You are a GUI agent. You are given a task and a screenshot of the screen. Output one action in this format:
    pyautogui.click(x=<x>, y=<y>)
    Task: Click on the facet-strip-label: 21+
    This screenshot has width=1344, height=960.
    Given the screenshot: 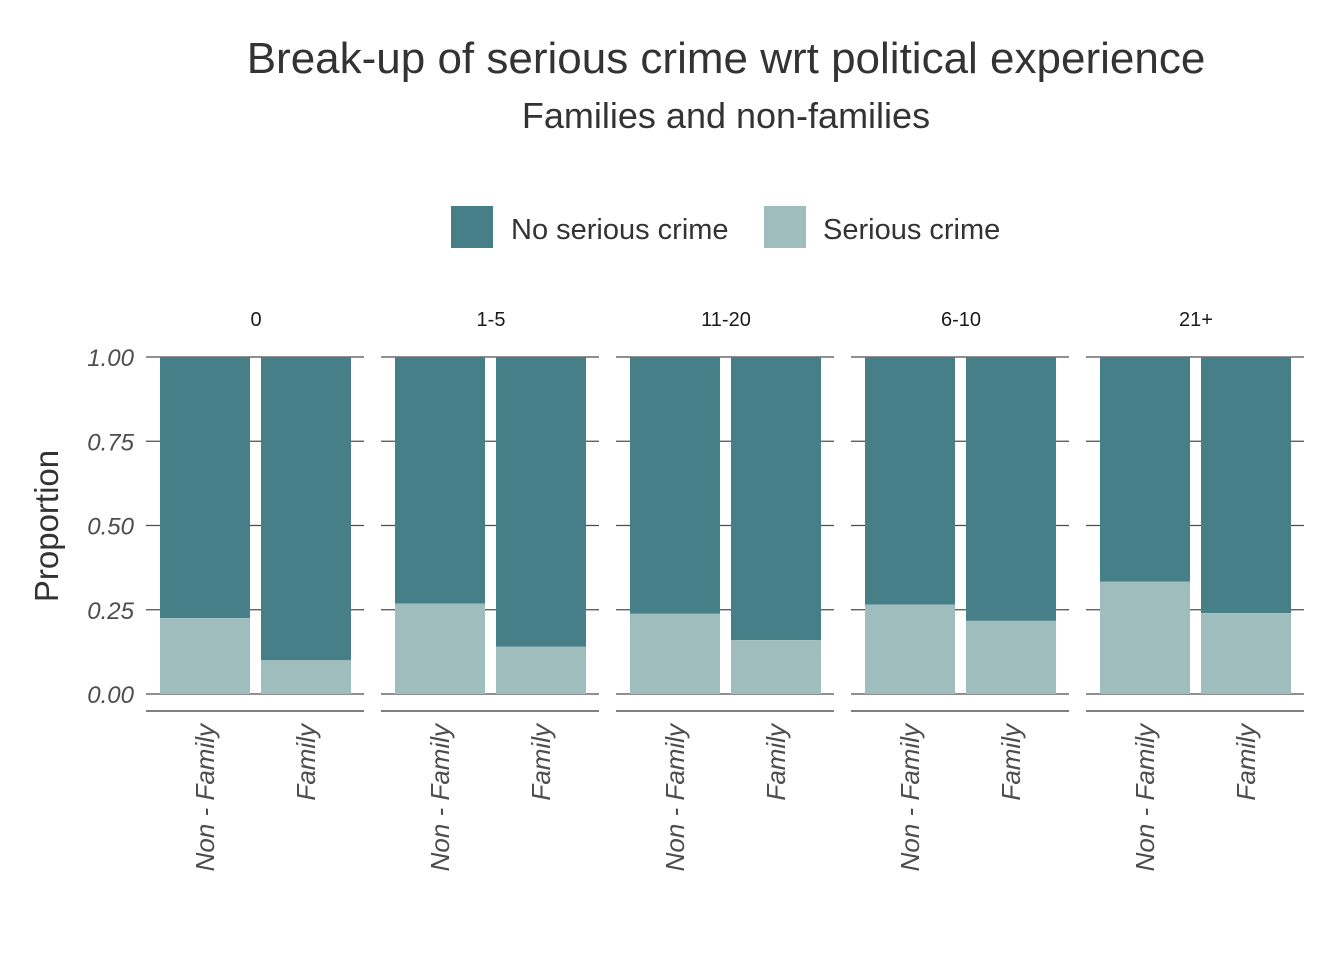 What is the action you would take?
    pyautogui.click(x=1196, y=320)
    